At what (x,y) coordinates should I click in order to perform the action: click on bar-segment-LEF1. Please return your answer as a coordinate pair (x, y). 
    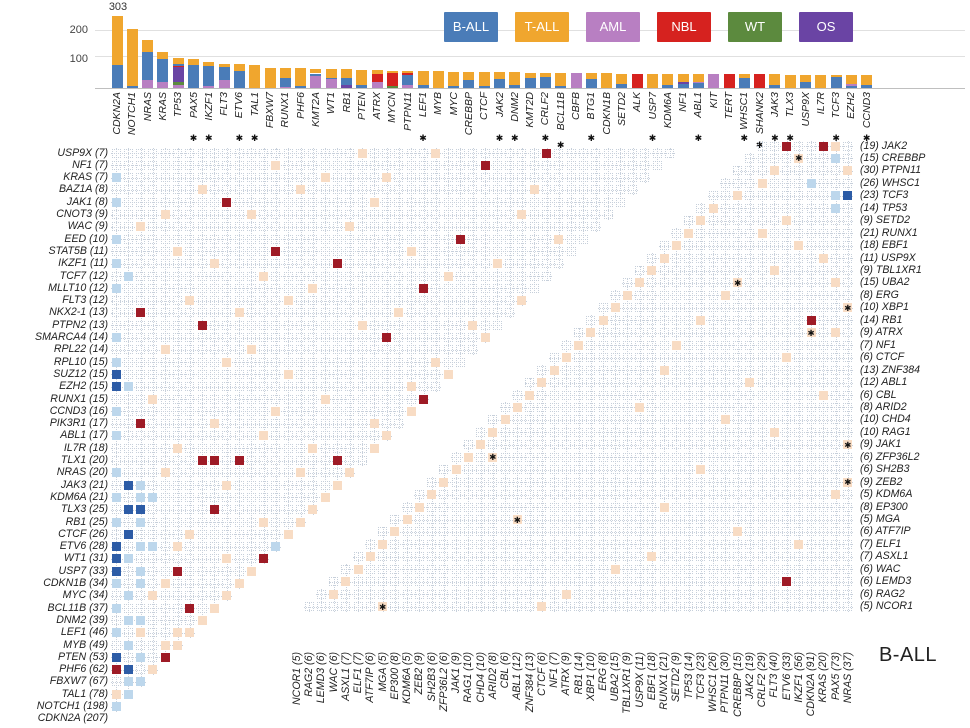
    Looking at the image, I should click on (423, 86).